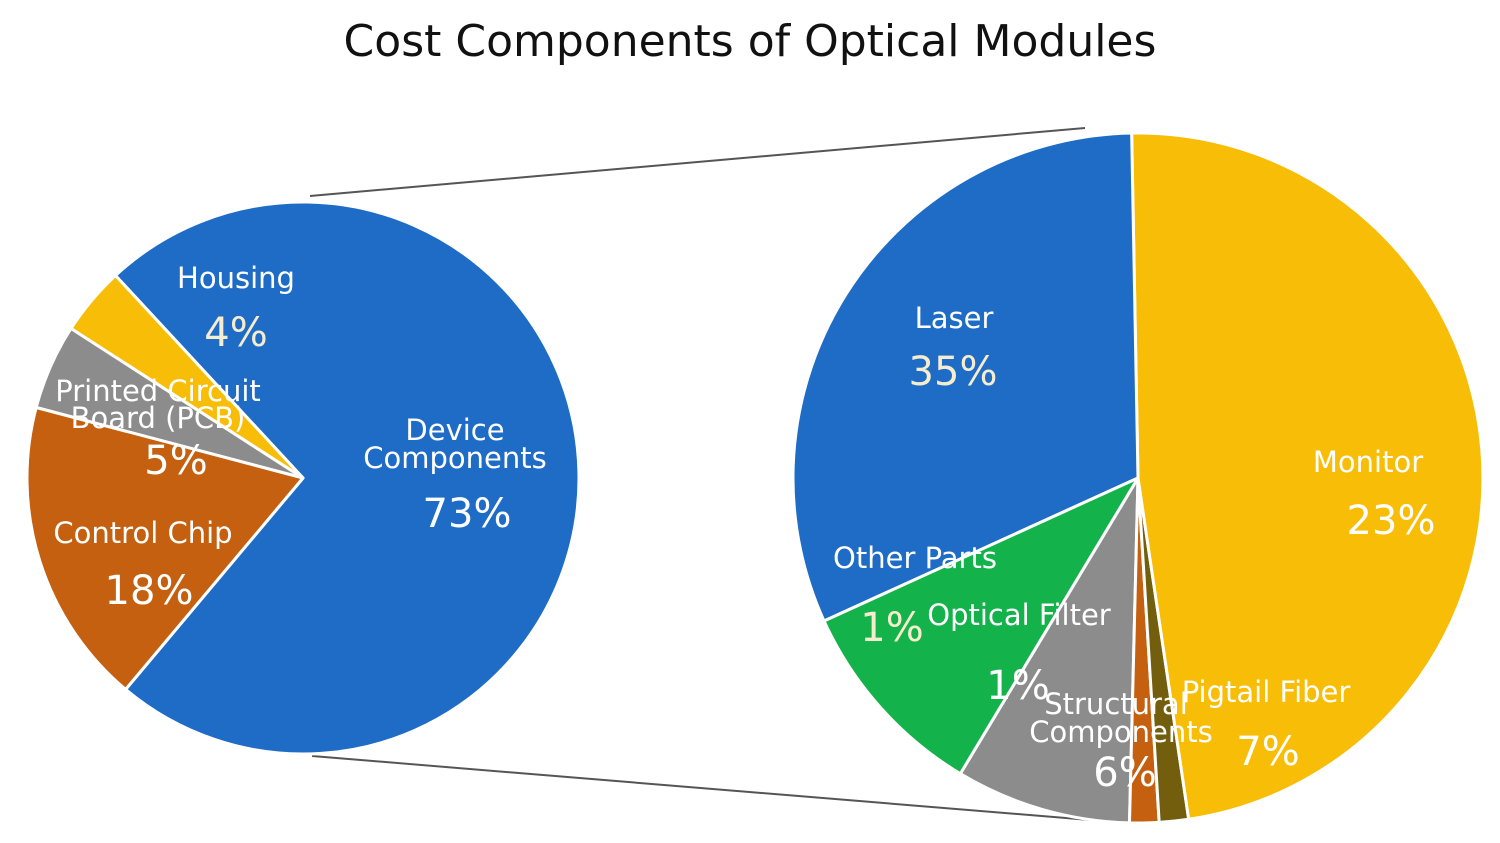  What do you see at coordinates (142, 533) in the screenshot?
I see `left-label-control-chip: Control Chip` at bounding box center [142, 533].